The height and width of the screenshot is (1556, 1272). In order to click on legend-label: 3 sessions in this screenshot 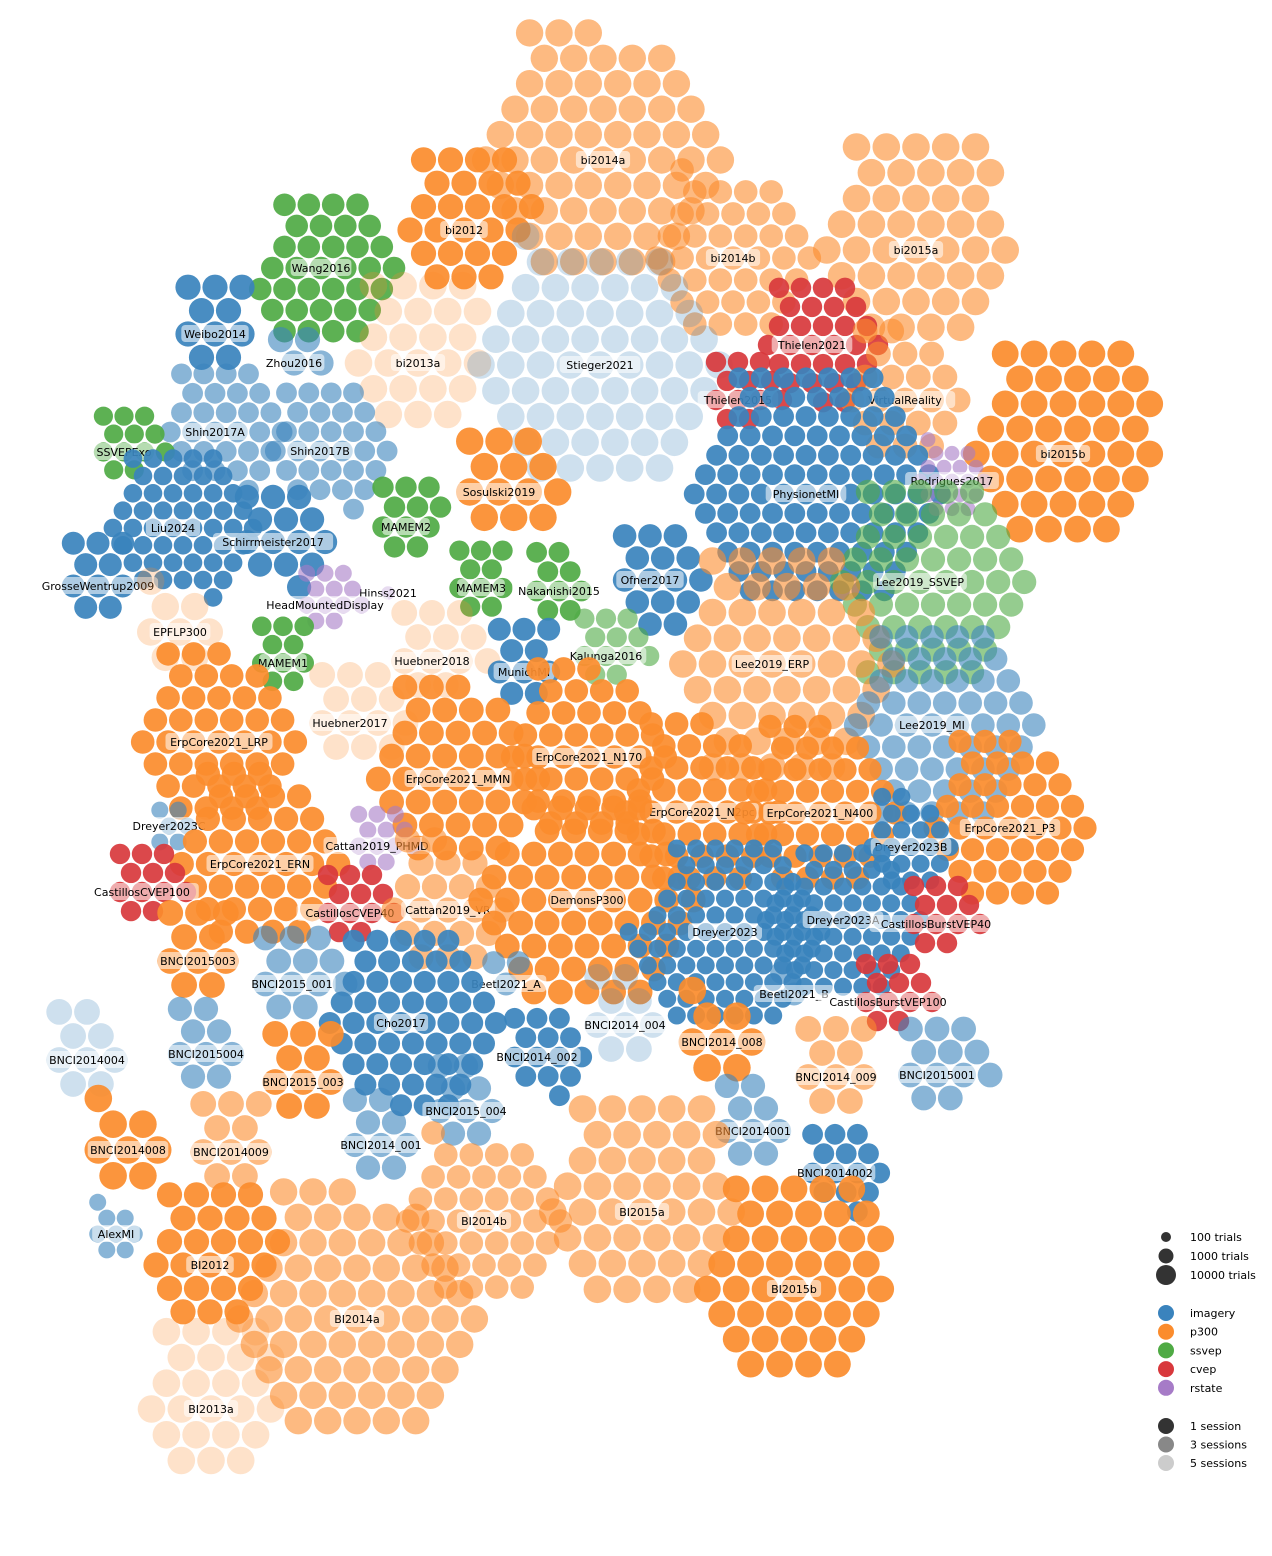, I will do `click(1218, 1445)`.